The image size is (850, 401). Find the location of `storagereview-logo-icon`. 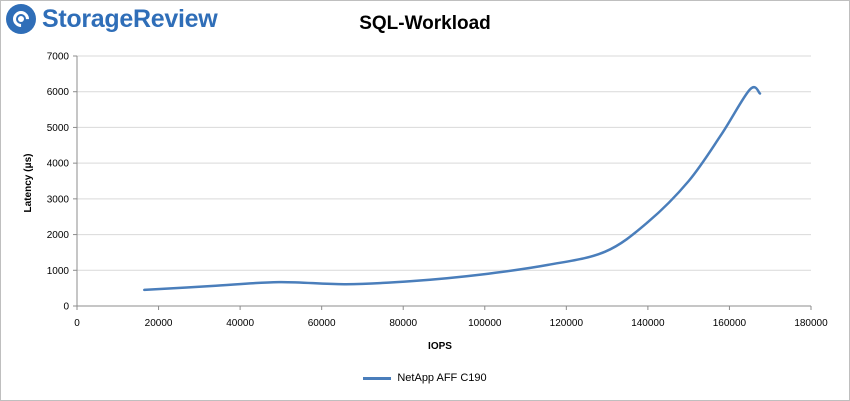

storagereview-logo-icon is located at coordinates (21, 19).